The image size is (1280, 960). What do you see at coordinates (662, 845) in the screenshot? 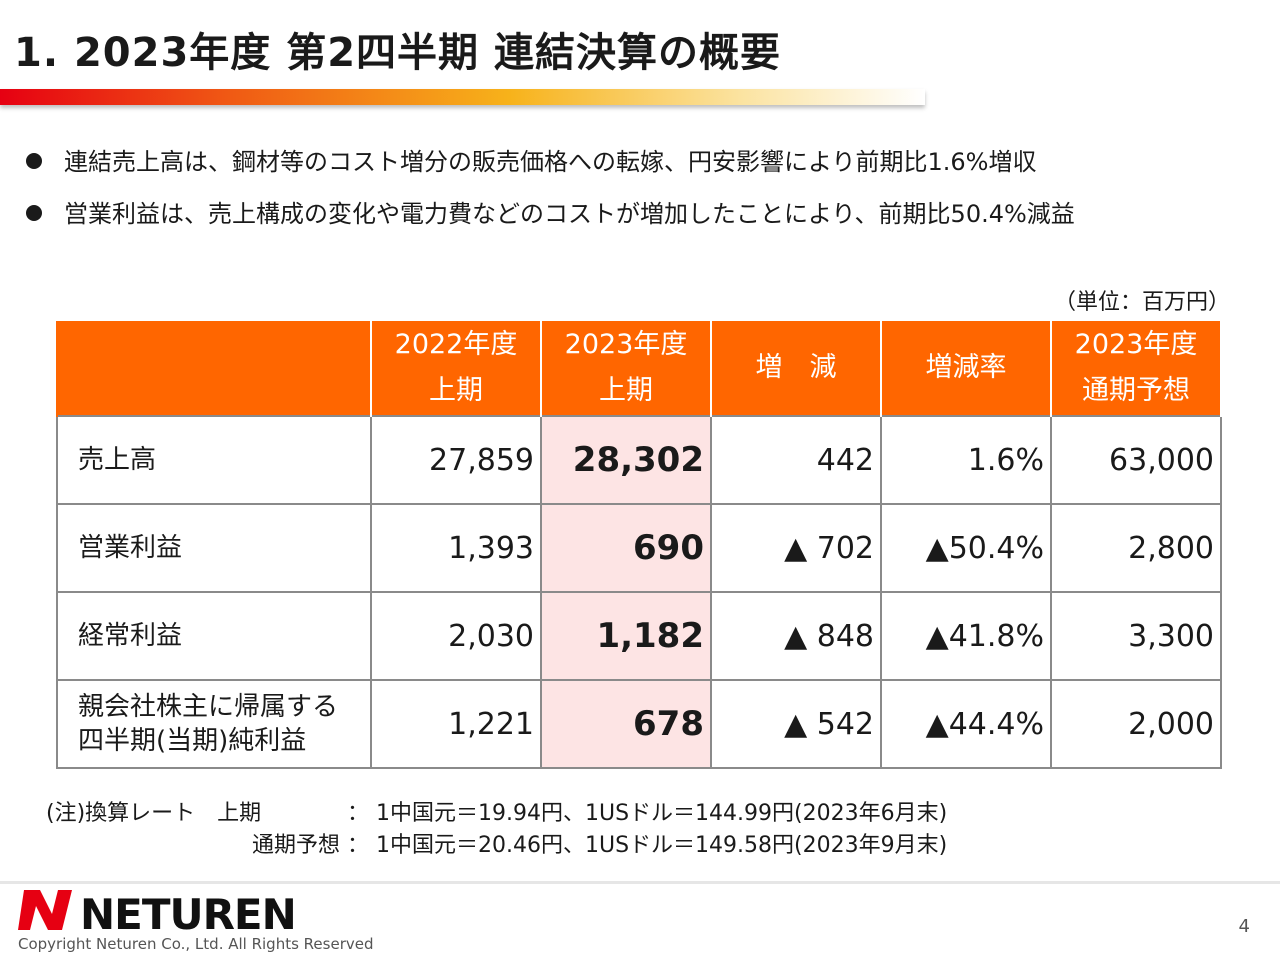
I see `note-value: 1中国元＝20.46円、1USドル＝149.58円(2023年9月末)` at bounding box center [662, 845].